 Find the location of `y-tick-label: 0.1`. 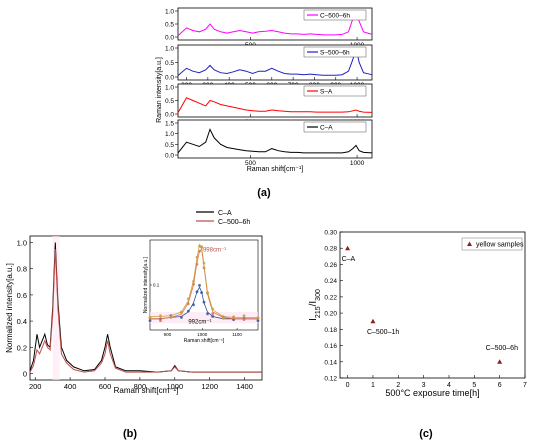

y-tick-label: 0.1 is located at coordinates (156, 285).